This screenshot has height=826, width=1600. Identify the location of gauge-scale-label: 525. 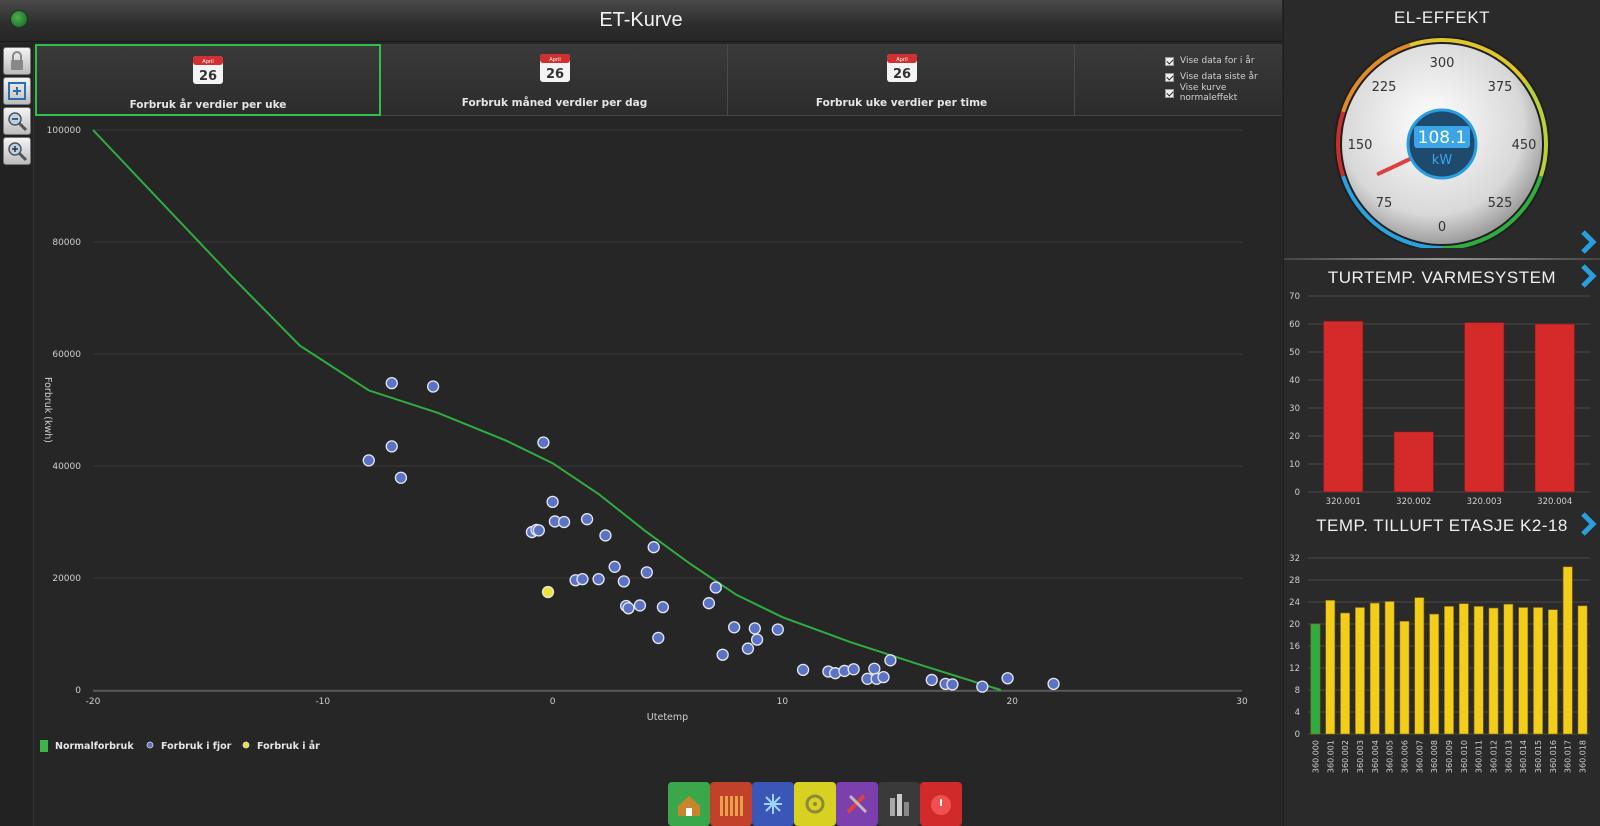
(1500, 203).